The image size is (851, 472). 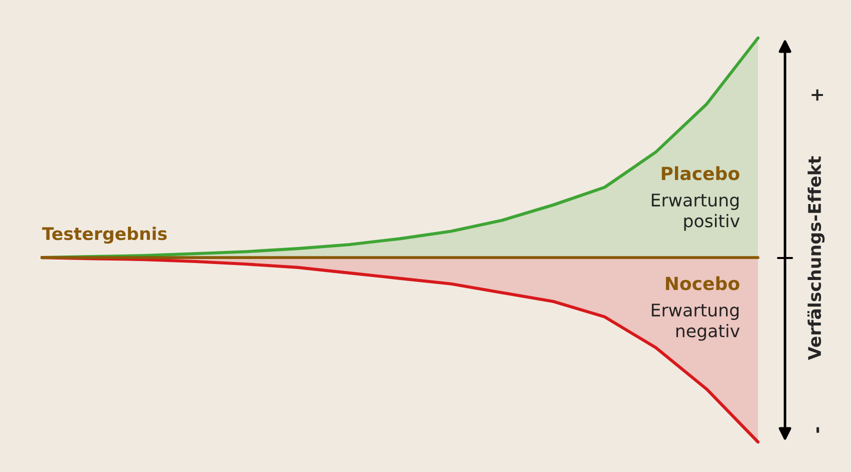 What do you see at coordinates (701, 173) in the screenshot?
I see `series-label: Placebo` at bounding box center [701, 173].